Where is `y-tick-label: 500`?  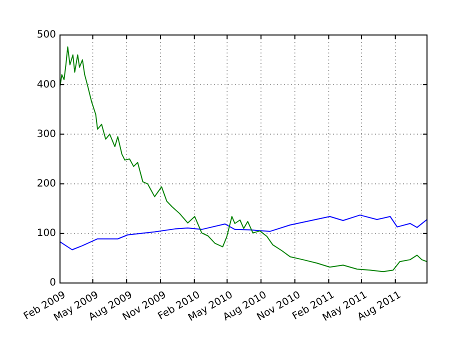 y-tick-label: 500 is located at coordinates (46, 35).